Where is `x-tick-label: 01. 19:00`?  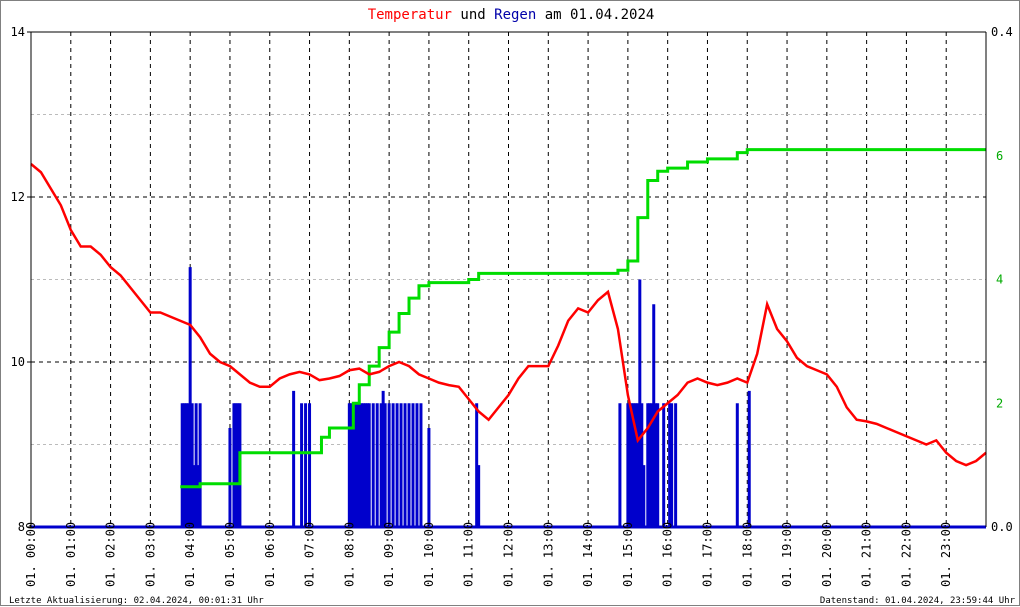 x-tick-label: 01. 19:00 is located at coordinates (787, 554).